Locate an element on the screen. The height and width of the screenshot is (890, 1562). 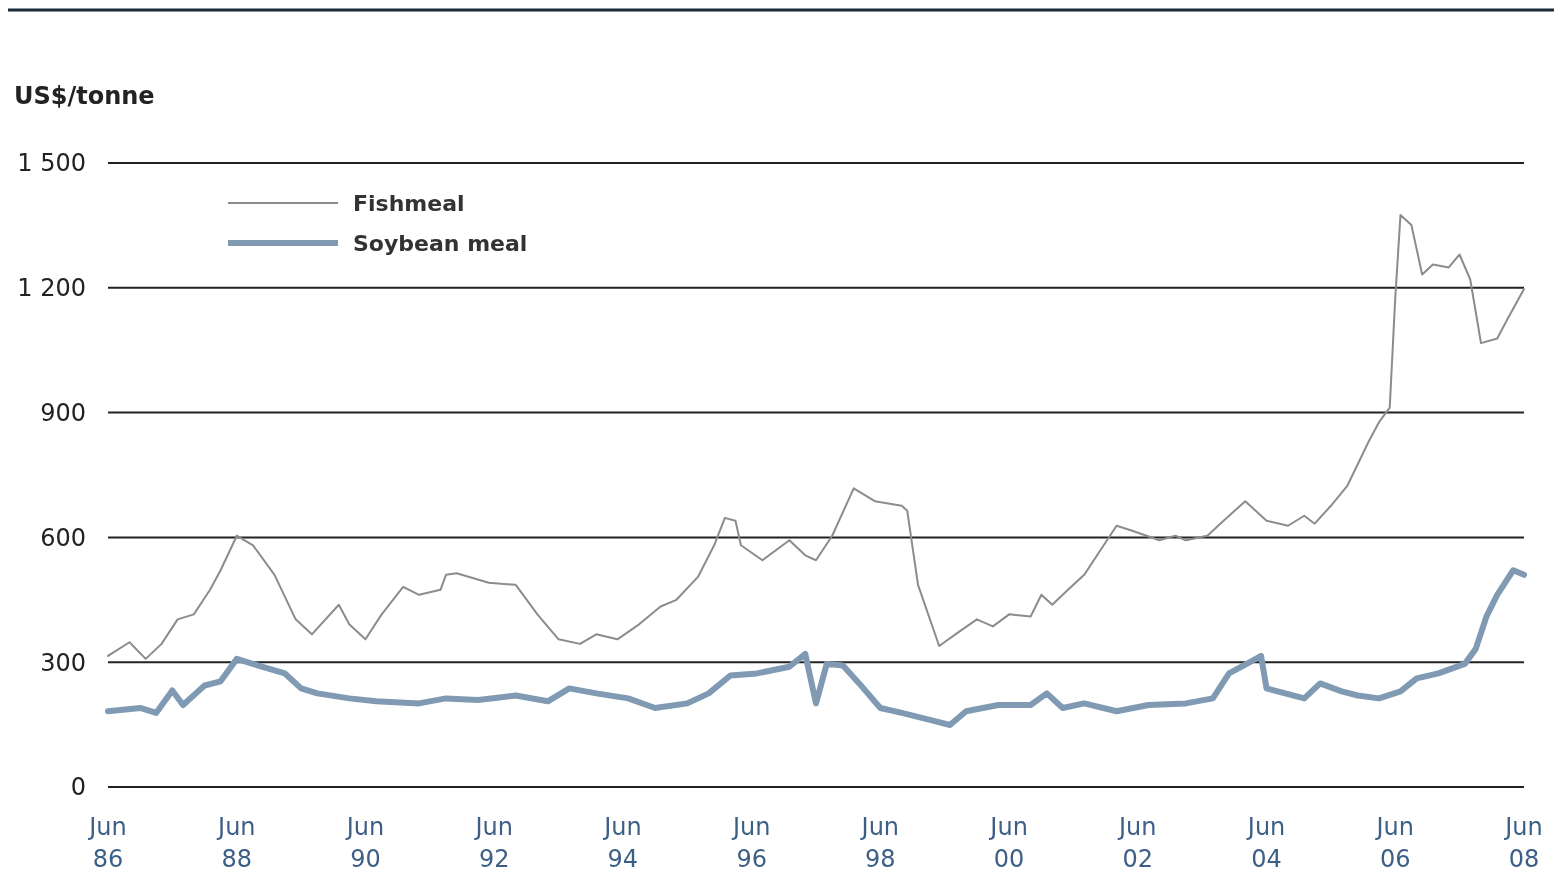
x-tick-label: Jun 06 is located at coordinates (1394, 843).